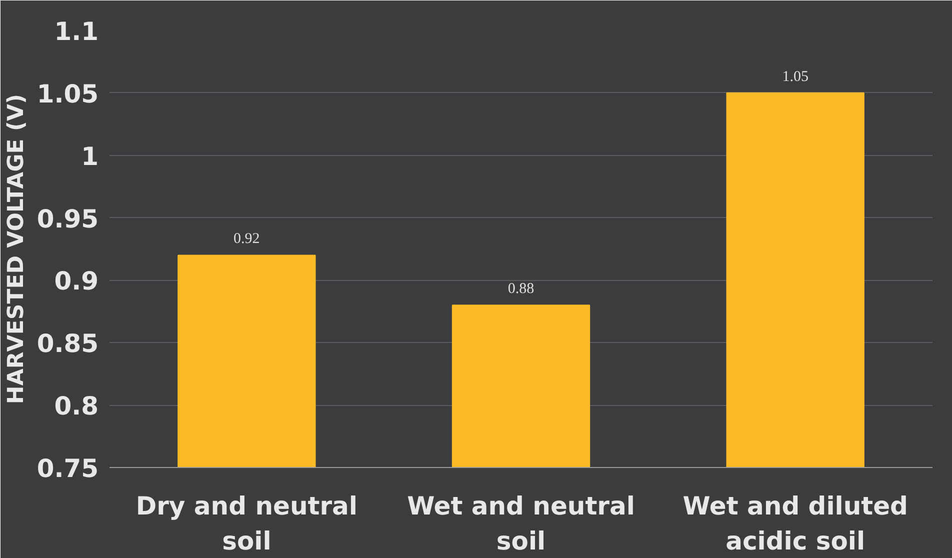 Image resolution: width=952 pixels, height=558 pixels. I want to click on y-tick-label: 0.75, so click(67, 468).